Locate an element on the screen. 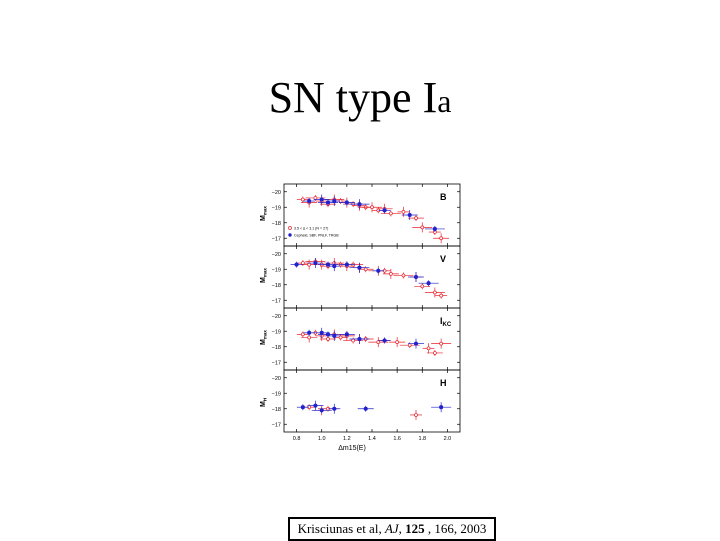 The width and height of the screenshot is (720, 541). legend-label-blue: Cepheid, SBF, PNLF, TRGB is located at coordinates (316, 236).